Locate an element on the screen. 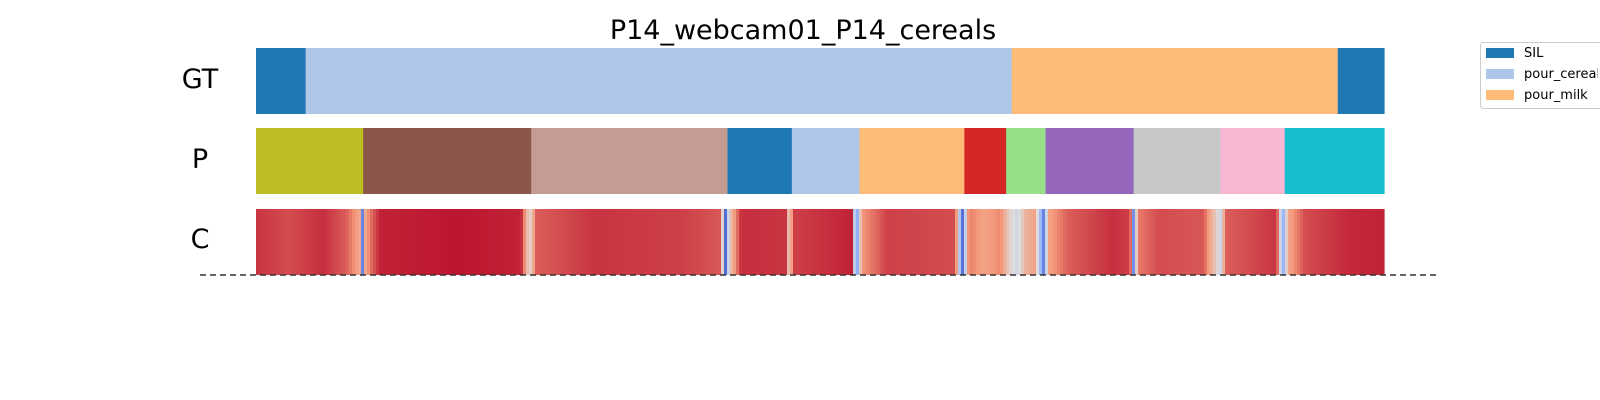 The image size is (1600, 400). legend-label-sil: SIL is located at coordinates (1534, 53).